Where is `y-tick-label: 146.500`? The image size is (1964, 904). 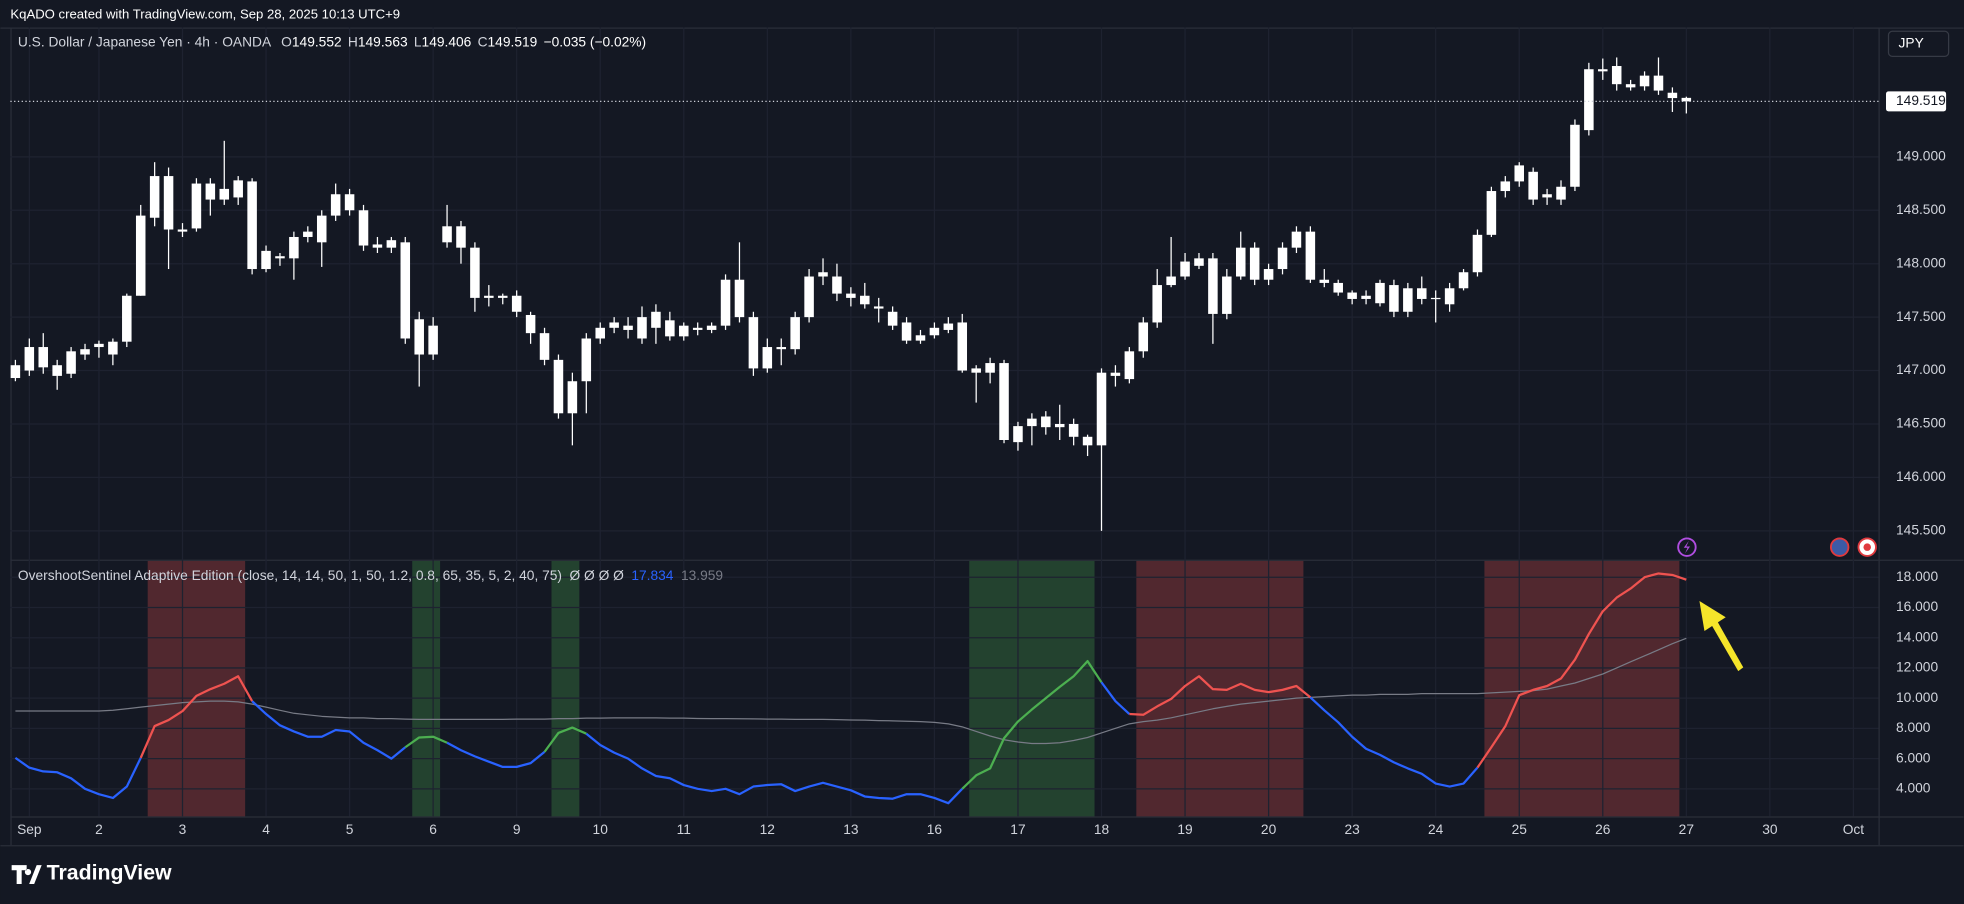 y-tick-label: 146.500 is located at coordinates (1921, 423).